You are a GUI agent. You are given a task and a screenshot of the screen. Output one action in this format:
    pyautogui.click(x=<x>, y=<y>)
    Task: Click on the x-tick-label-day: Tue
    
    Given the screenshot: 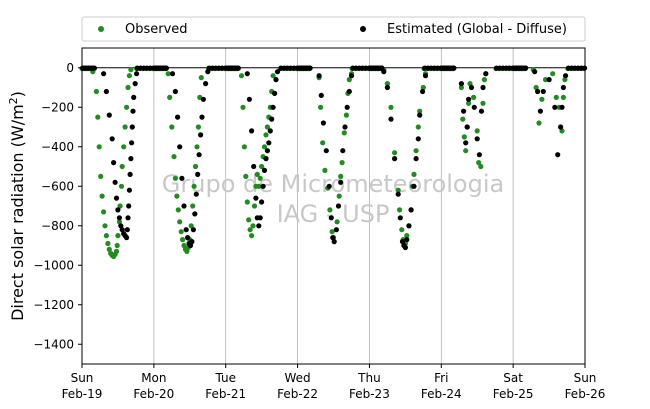 What is the action you would take?
    pyautogui.click(x=225, y=378)
    